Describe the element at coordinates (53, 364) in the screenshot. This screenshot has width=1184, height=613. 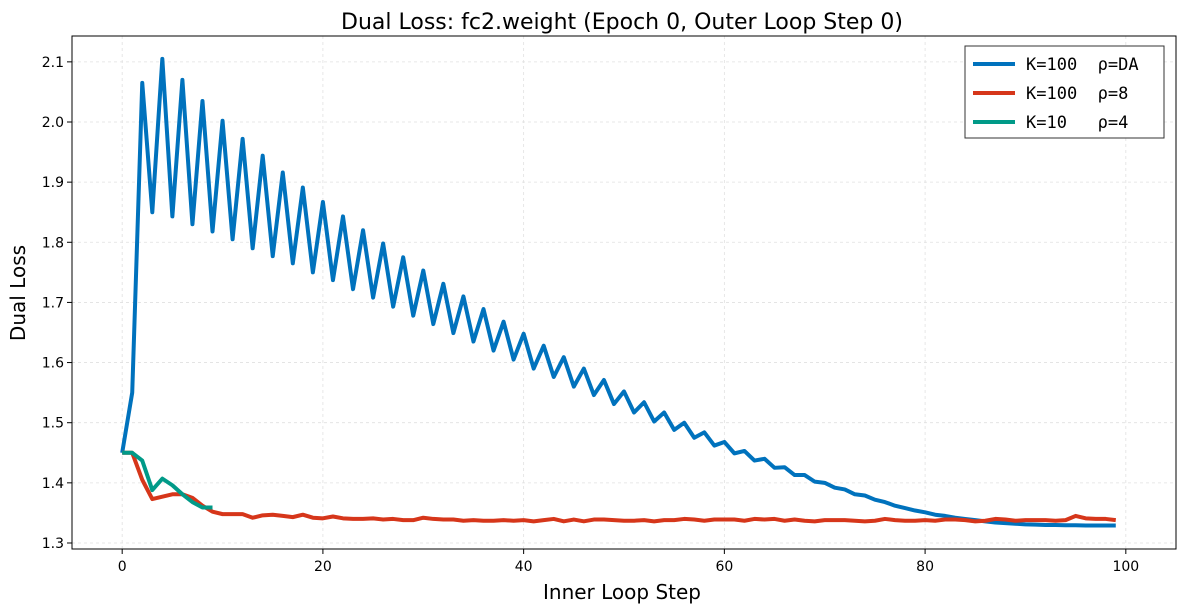
I see `y-tick-label: 1.6` at that location.